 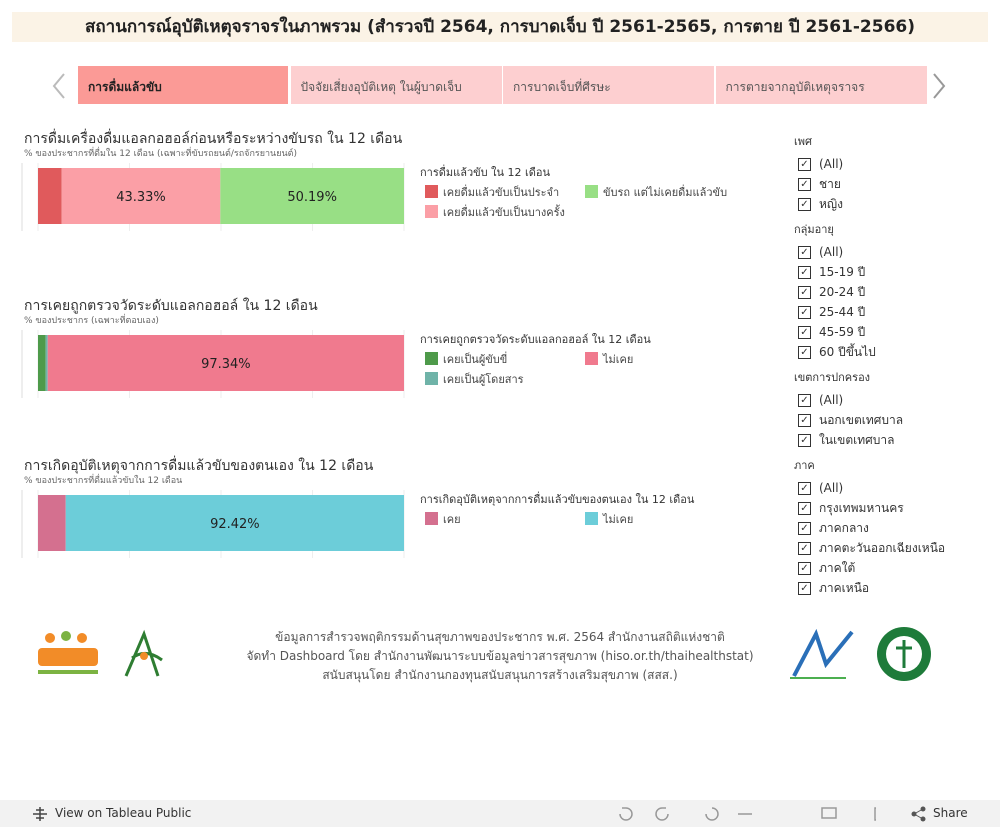 What do you see at coordinates (894, 332) in the screenshot?
I see `filter-option: ✓ 45-59 ปี` at bounding box center [894, 332].